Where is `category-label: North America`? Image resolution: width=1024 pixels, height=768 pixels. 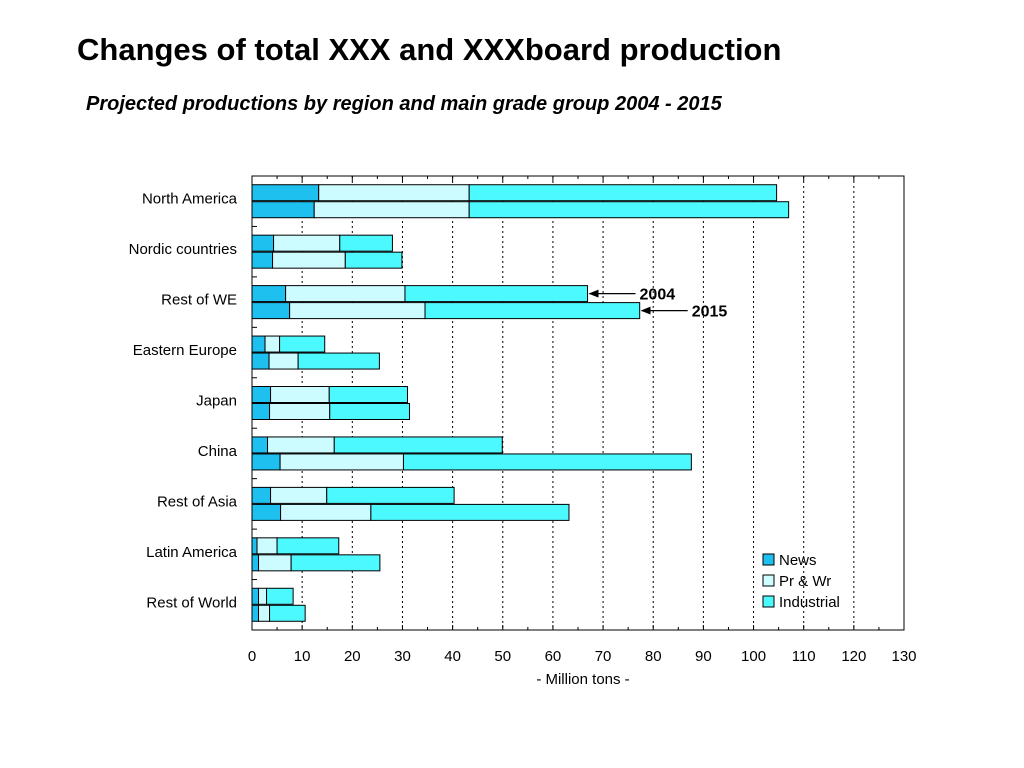
category-label: North America is located at coordinates (190, 199).